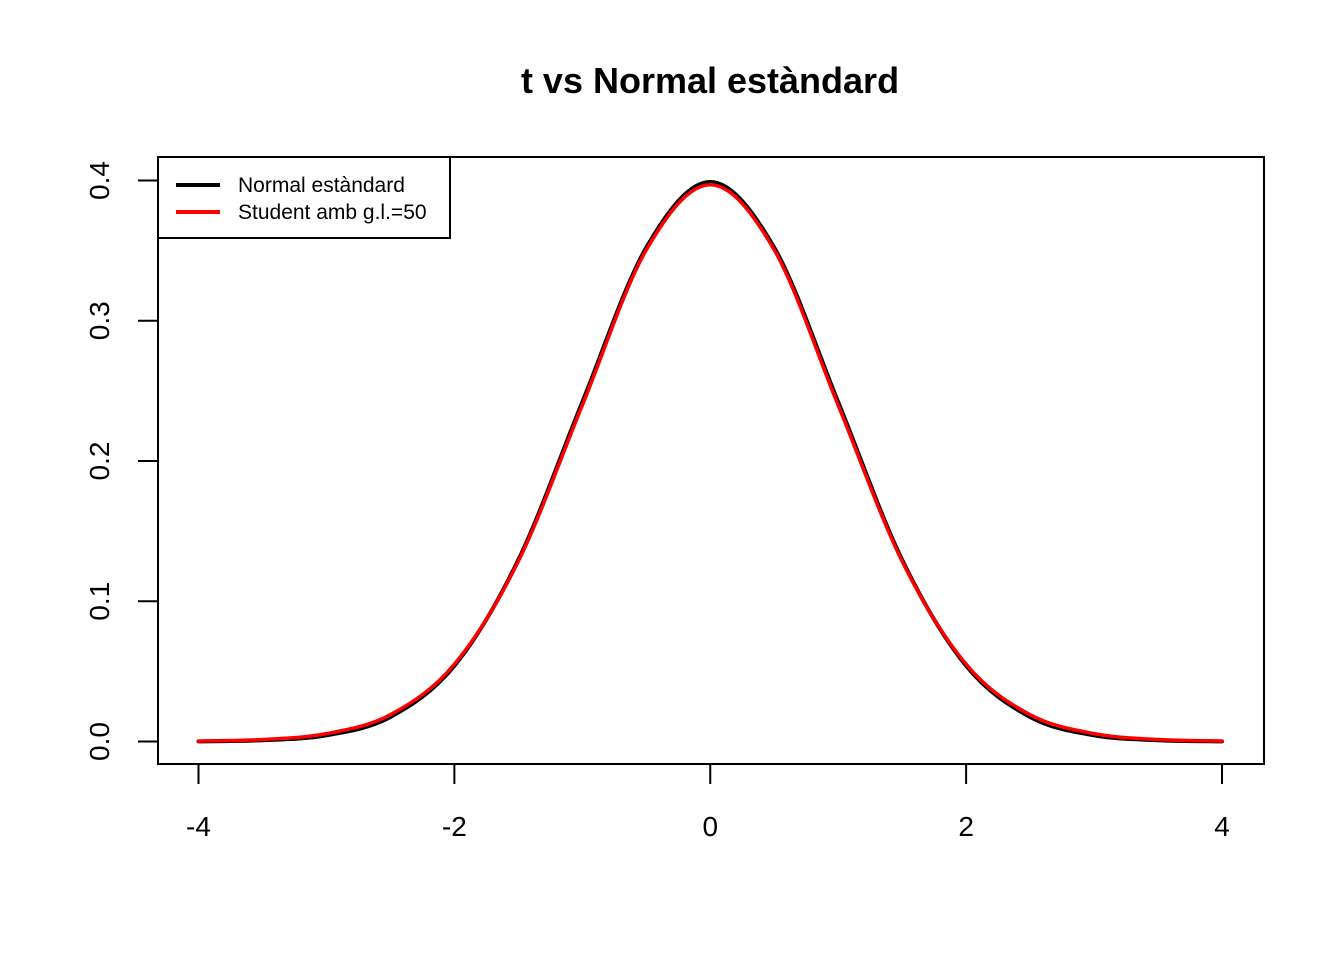 The image size is (1344, 960). What do you see at coordinates (99, 601) in the screenshot?
I see `y-tick-label: 0.1` at bounding box center [99, 601].